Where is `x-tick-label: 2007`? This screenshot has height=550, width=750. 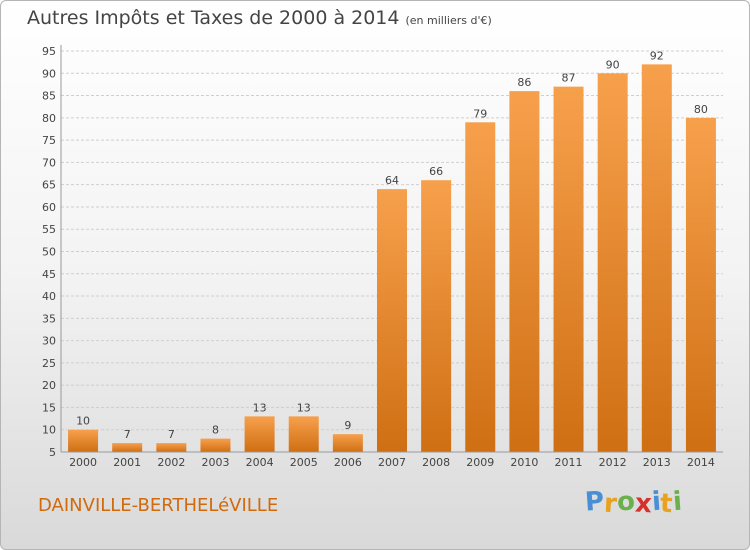 x-tick-label: 2007 is located at coordinates (392, 462).